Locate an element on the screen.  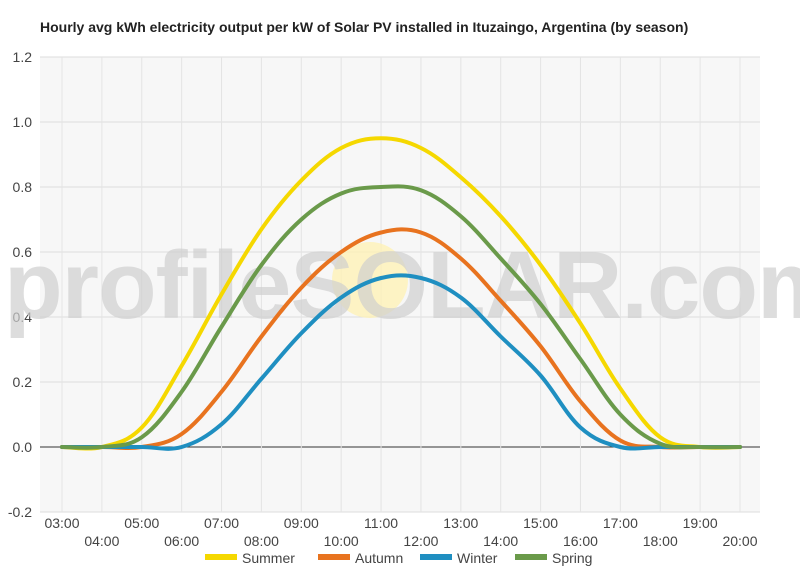
x-tick-label: 18:00 is located at coordinates (660, 541).